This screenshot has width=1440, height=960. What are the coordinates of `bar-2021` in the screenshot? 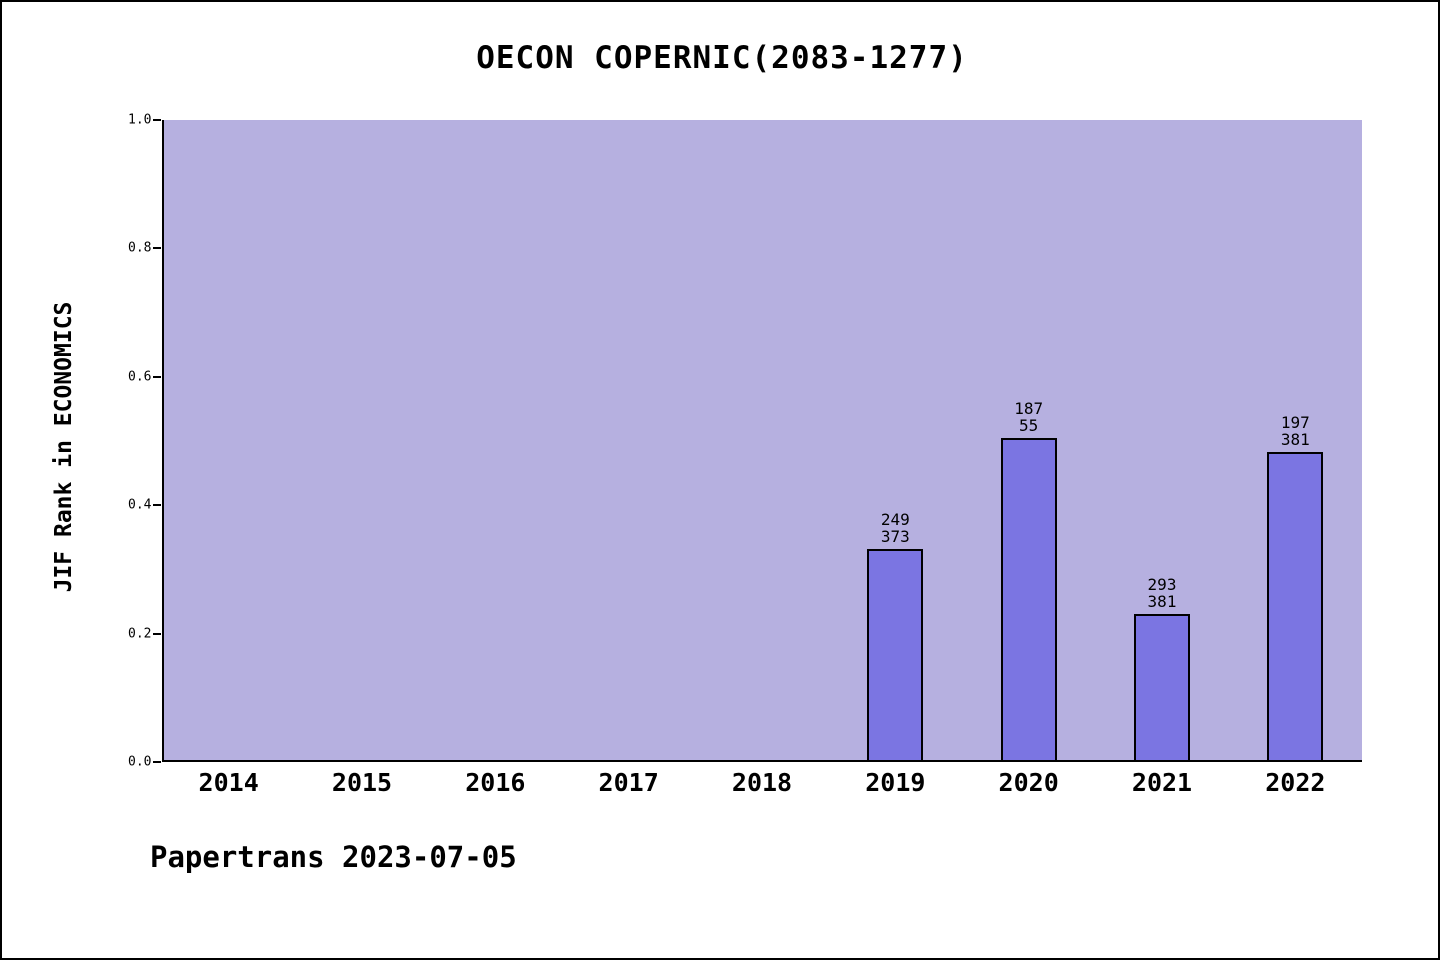 It's located at (1162, 688).